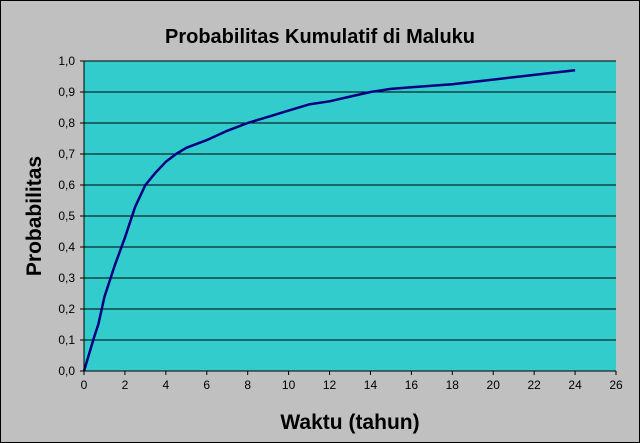  Describe the element at coordinates (84, 385) in the screenshot. I see `x-tick-label: 0` at that location.